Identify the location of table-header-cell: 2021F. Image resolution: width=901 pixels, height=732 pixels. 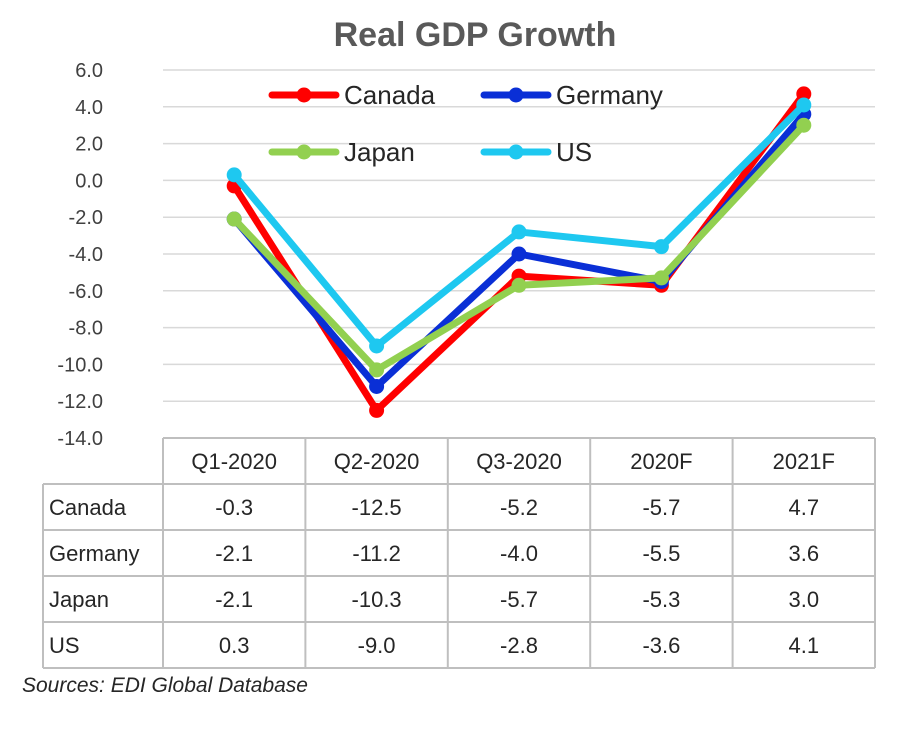
(804, 461).